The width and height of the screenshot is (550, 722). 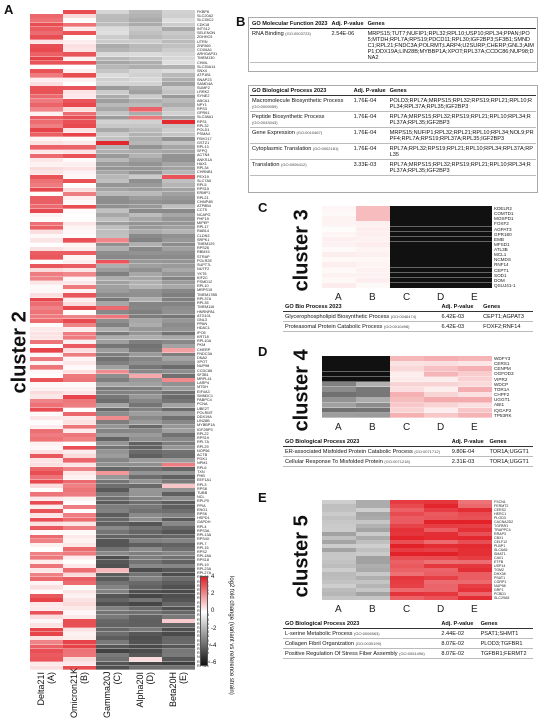 What do you see at coordinates (206, 66) in the screenshot?
I see `cluster2-gene-label: SLC39A14` at bounding box center [206, 66].